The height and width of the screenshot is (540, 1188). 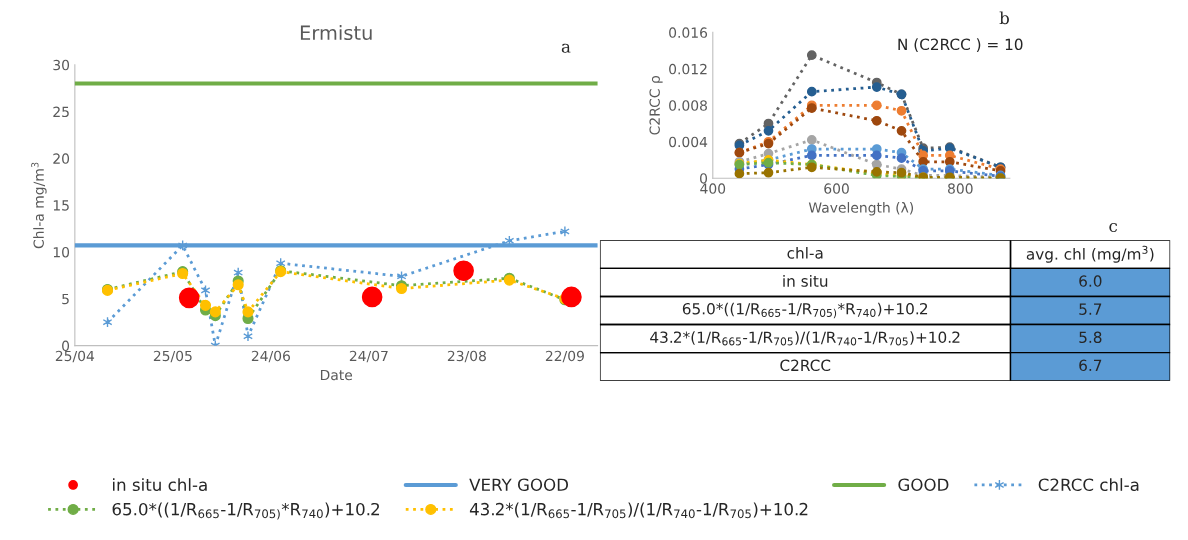 I want to click on text: avg. chl (mg/m$^{3}$), so click(x=1090, y=254).